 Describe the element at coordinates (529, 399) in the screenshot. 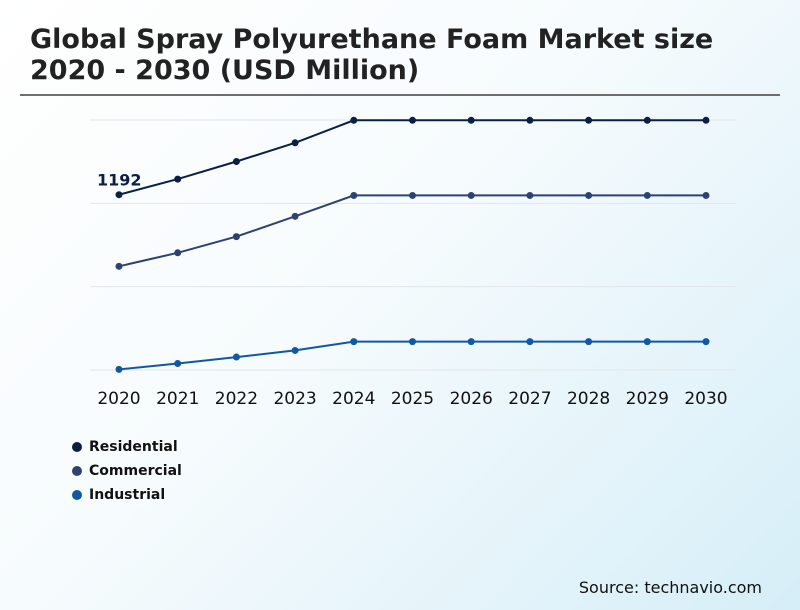

I see `x-tick-label: 2027` at that location.